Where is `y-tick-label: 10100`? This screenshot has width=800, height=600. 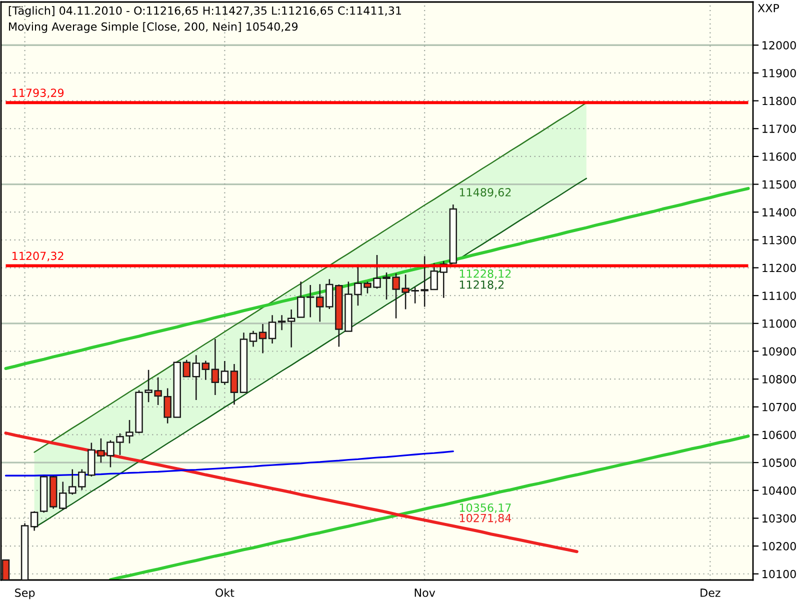 y-tick-label: 10100 is located at coordinates (779, 574).